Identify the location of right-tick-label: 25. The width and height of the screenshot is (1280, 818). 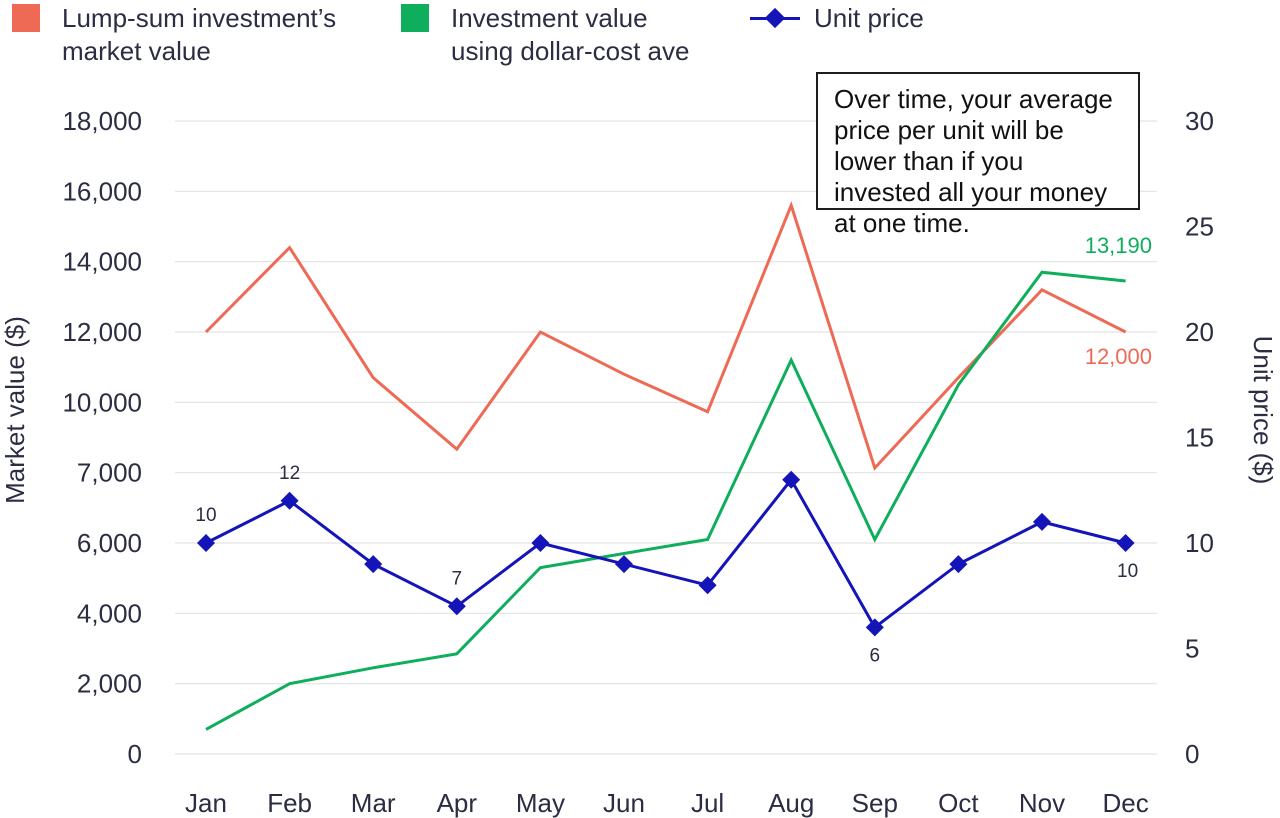
(1199, 227).